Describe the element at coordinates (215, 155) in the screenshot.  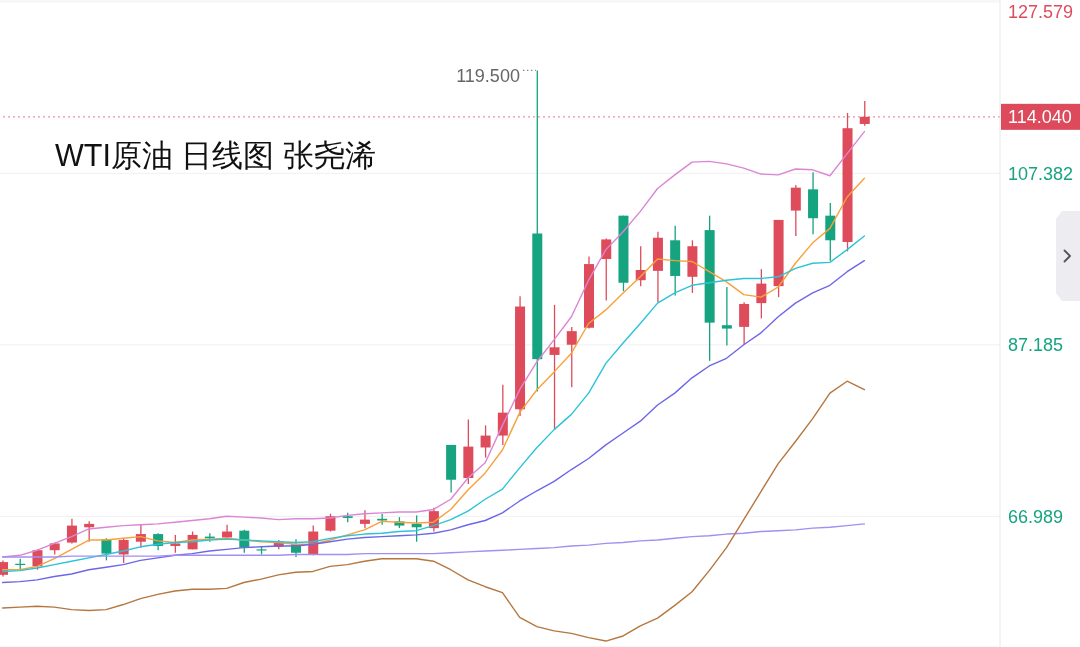
I see `text: WTI原油 日线图 张尧浠` at that location.